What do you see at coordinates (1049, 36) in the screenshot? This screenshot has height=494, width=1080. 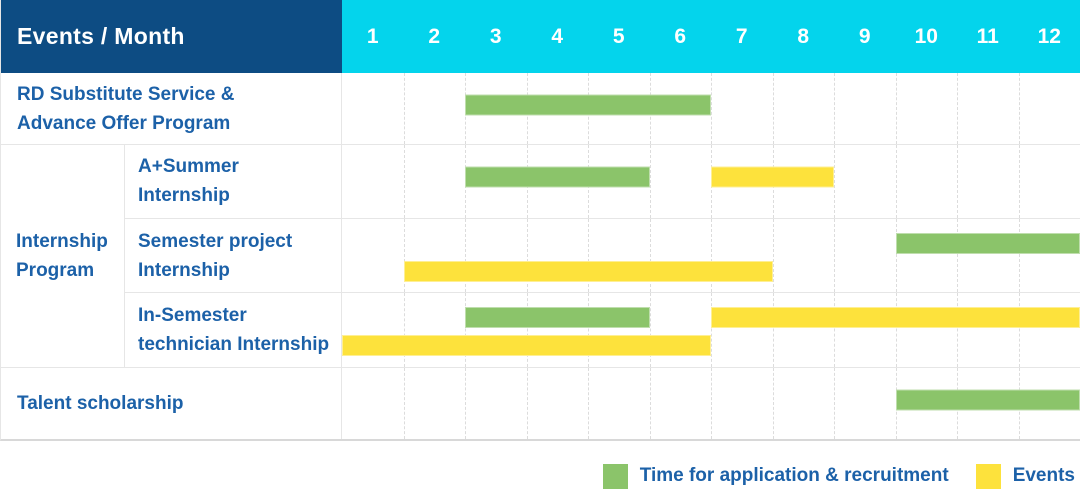 I see `month-header-12: 12` at bounding box center [1049, 36].